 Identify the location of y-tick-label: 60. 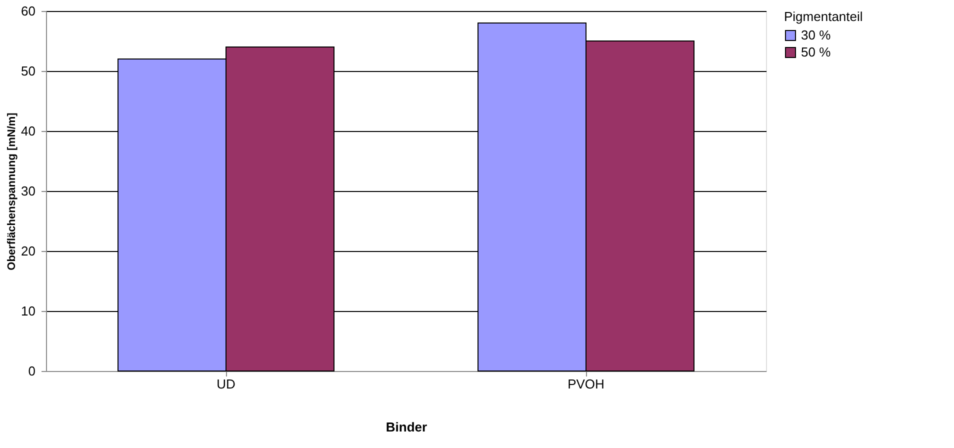
(28, 11).